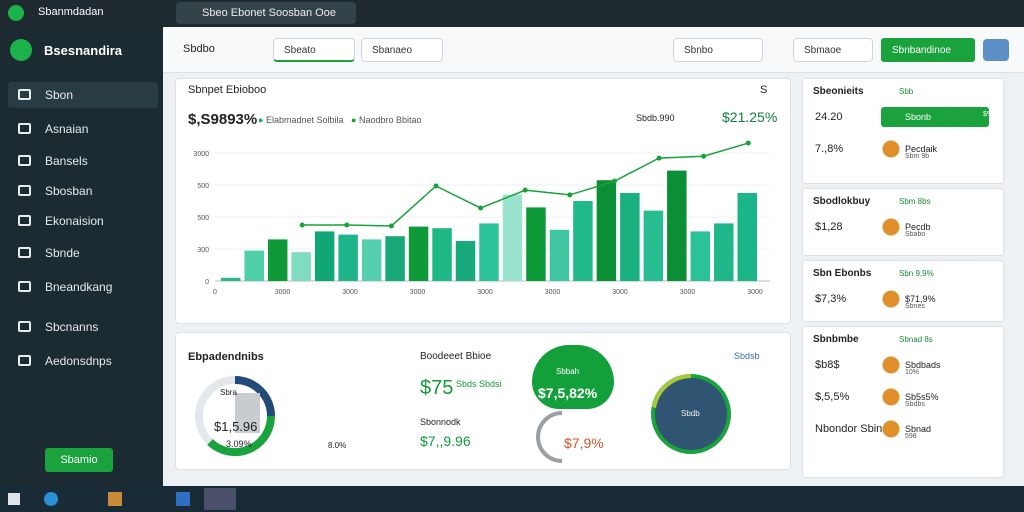 The height and width of the screenshot is (512, 1024). What do you see at coordinates (78, 361) in the screenshot?
I see `nav-label: Aedonsdnps` at bounding box center [78, 361].